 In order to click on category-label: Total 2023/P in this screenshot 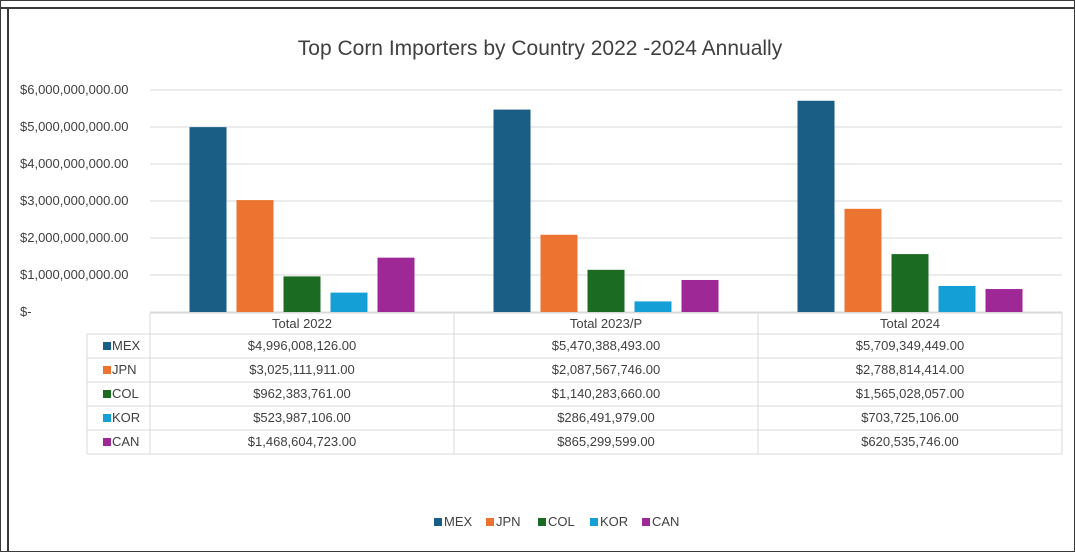, I will do `click(606, 323)`.